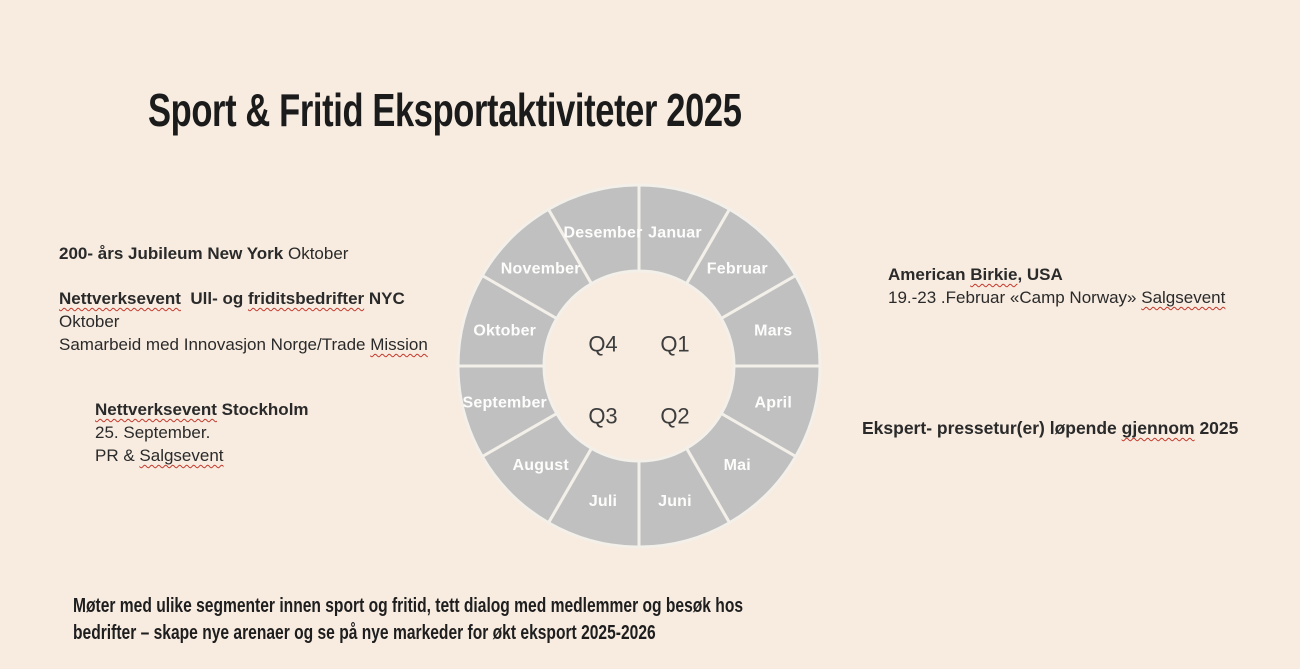  I want to click on wheel-month-label-januar: Januar, so click(675, 232).